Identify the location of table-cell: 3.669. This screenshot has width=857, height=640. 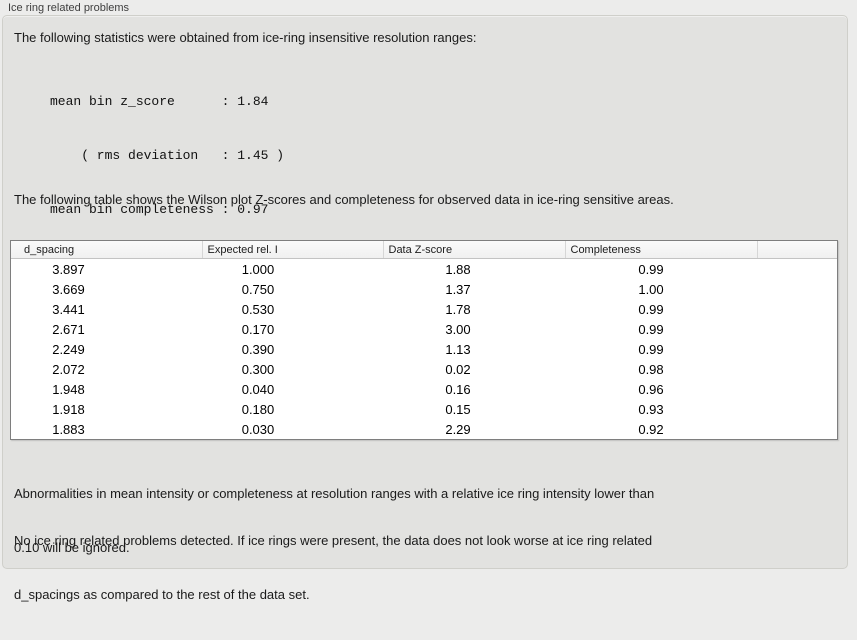
(68, 289).